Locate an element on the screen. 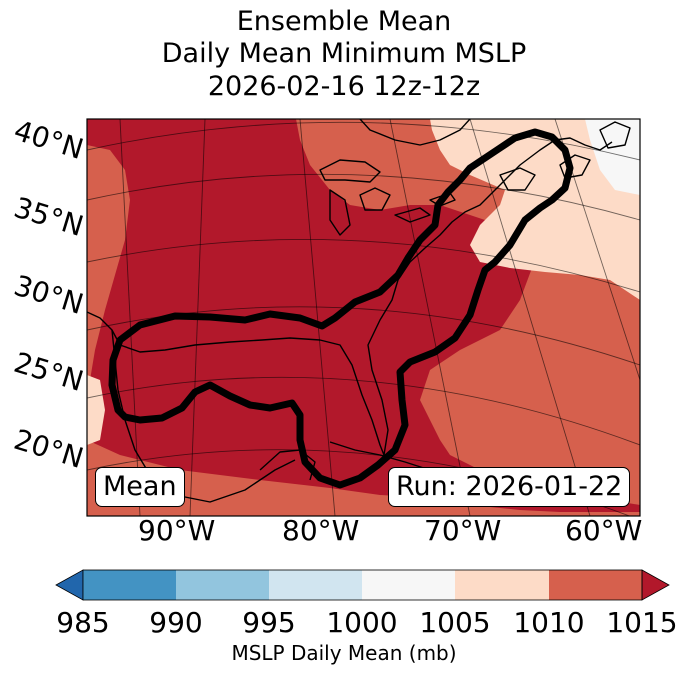  lon-label-90w: 90°W is located at coordinates (177, 530).